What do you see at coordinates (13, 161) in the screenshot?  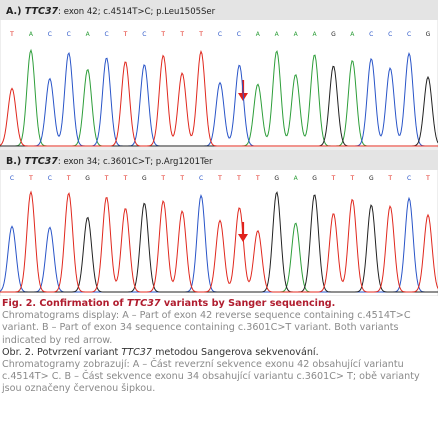 I see `panel-label: B.)` at bounding box center [13, 161].